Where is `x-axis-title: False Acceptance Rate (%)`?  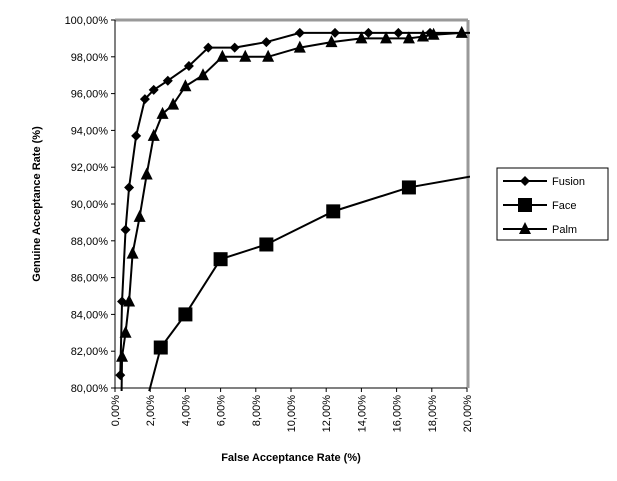 x-axis-title: False Acceptance Rate (%) is located at coordinates (291, 458).